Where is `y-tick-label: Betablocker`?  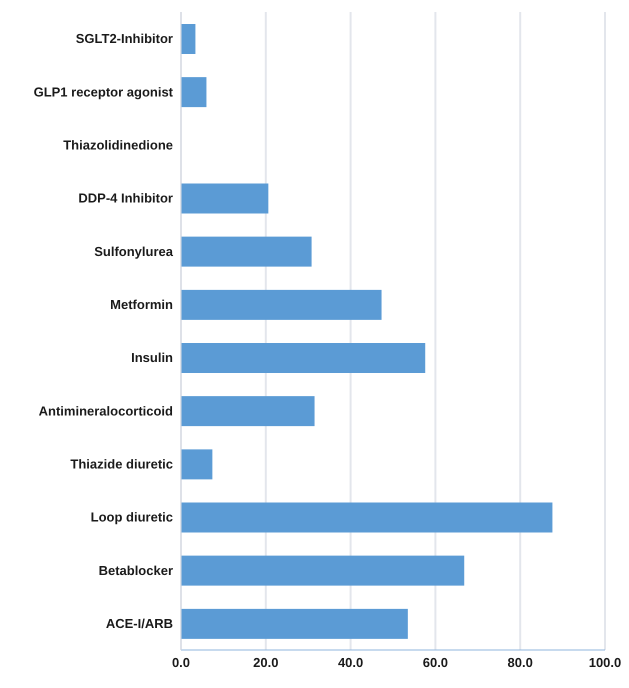 y-tick-label: Betablocker is located at coordinates (135, 570).